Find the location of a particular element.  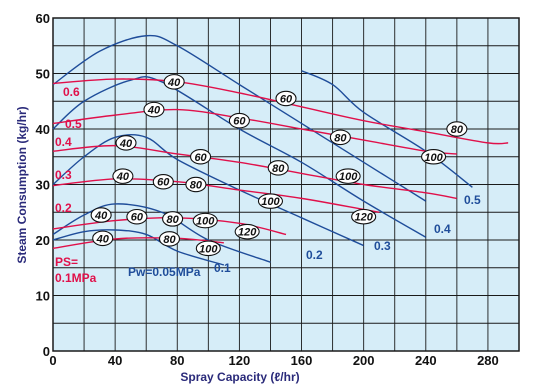

y-tick-label: 30 is located at coordinates (43, 185).